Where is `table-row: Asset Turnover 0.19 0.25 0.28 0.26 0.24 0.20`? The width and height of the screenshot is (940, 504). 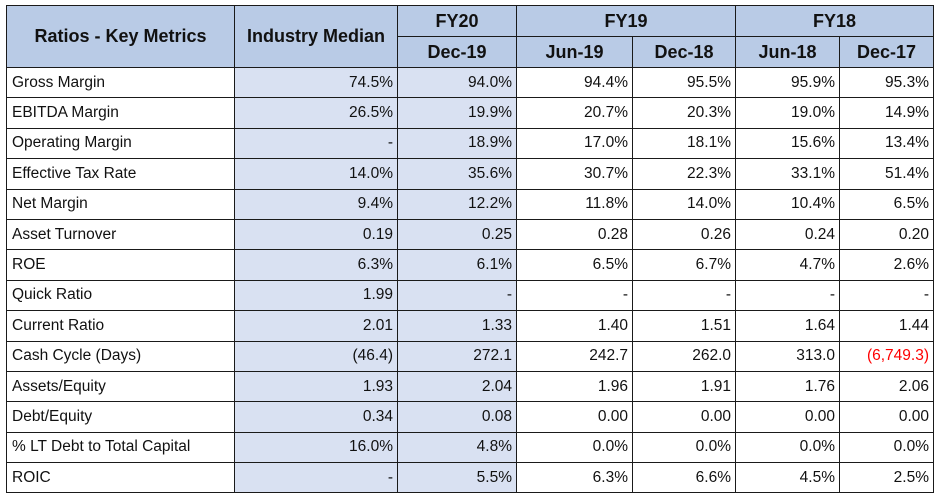 table-row: Asset Turnover 0.19 0.25 0.28 0.26 0.24 0.20 is located at coordinates (470, 234).